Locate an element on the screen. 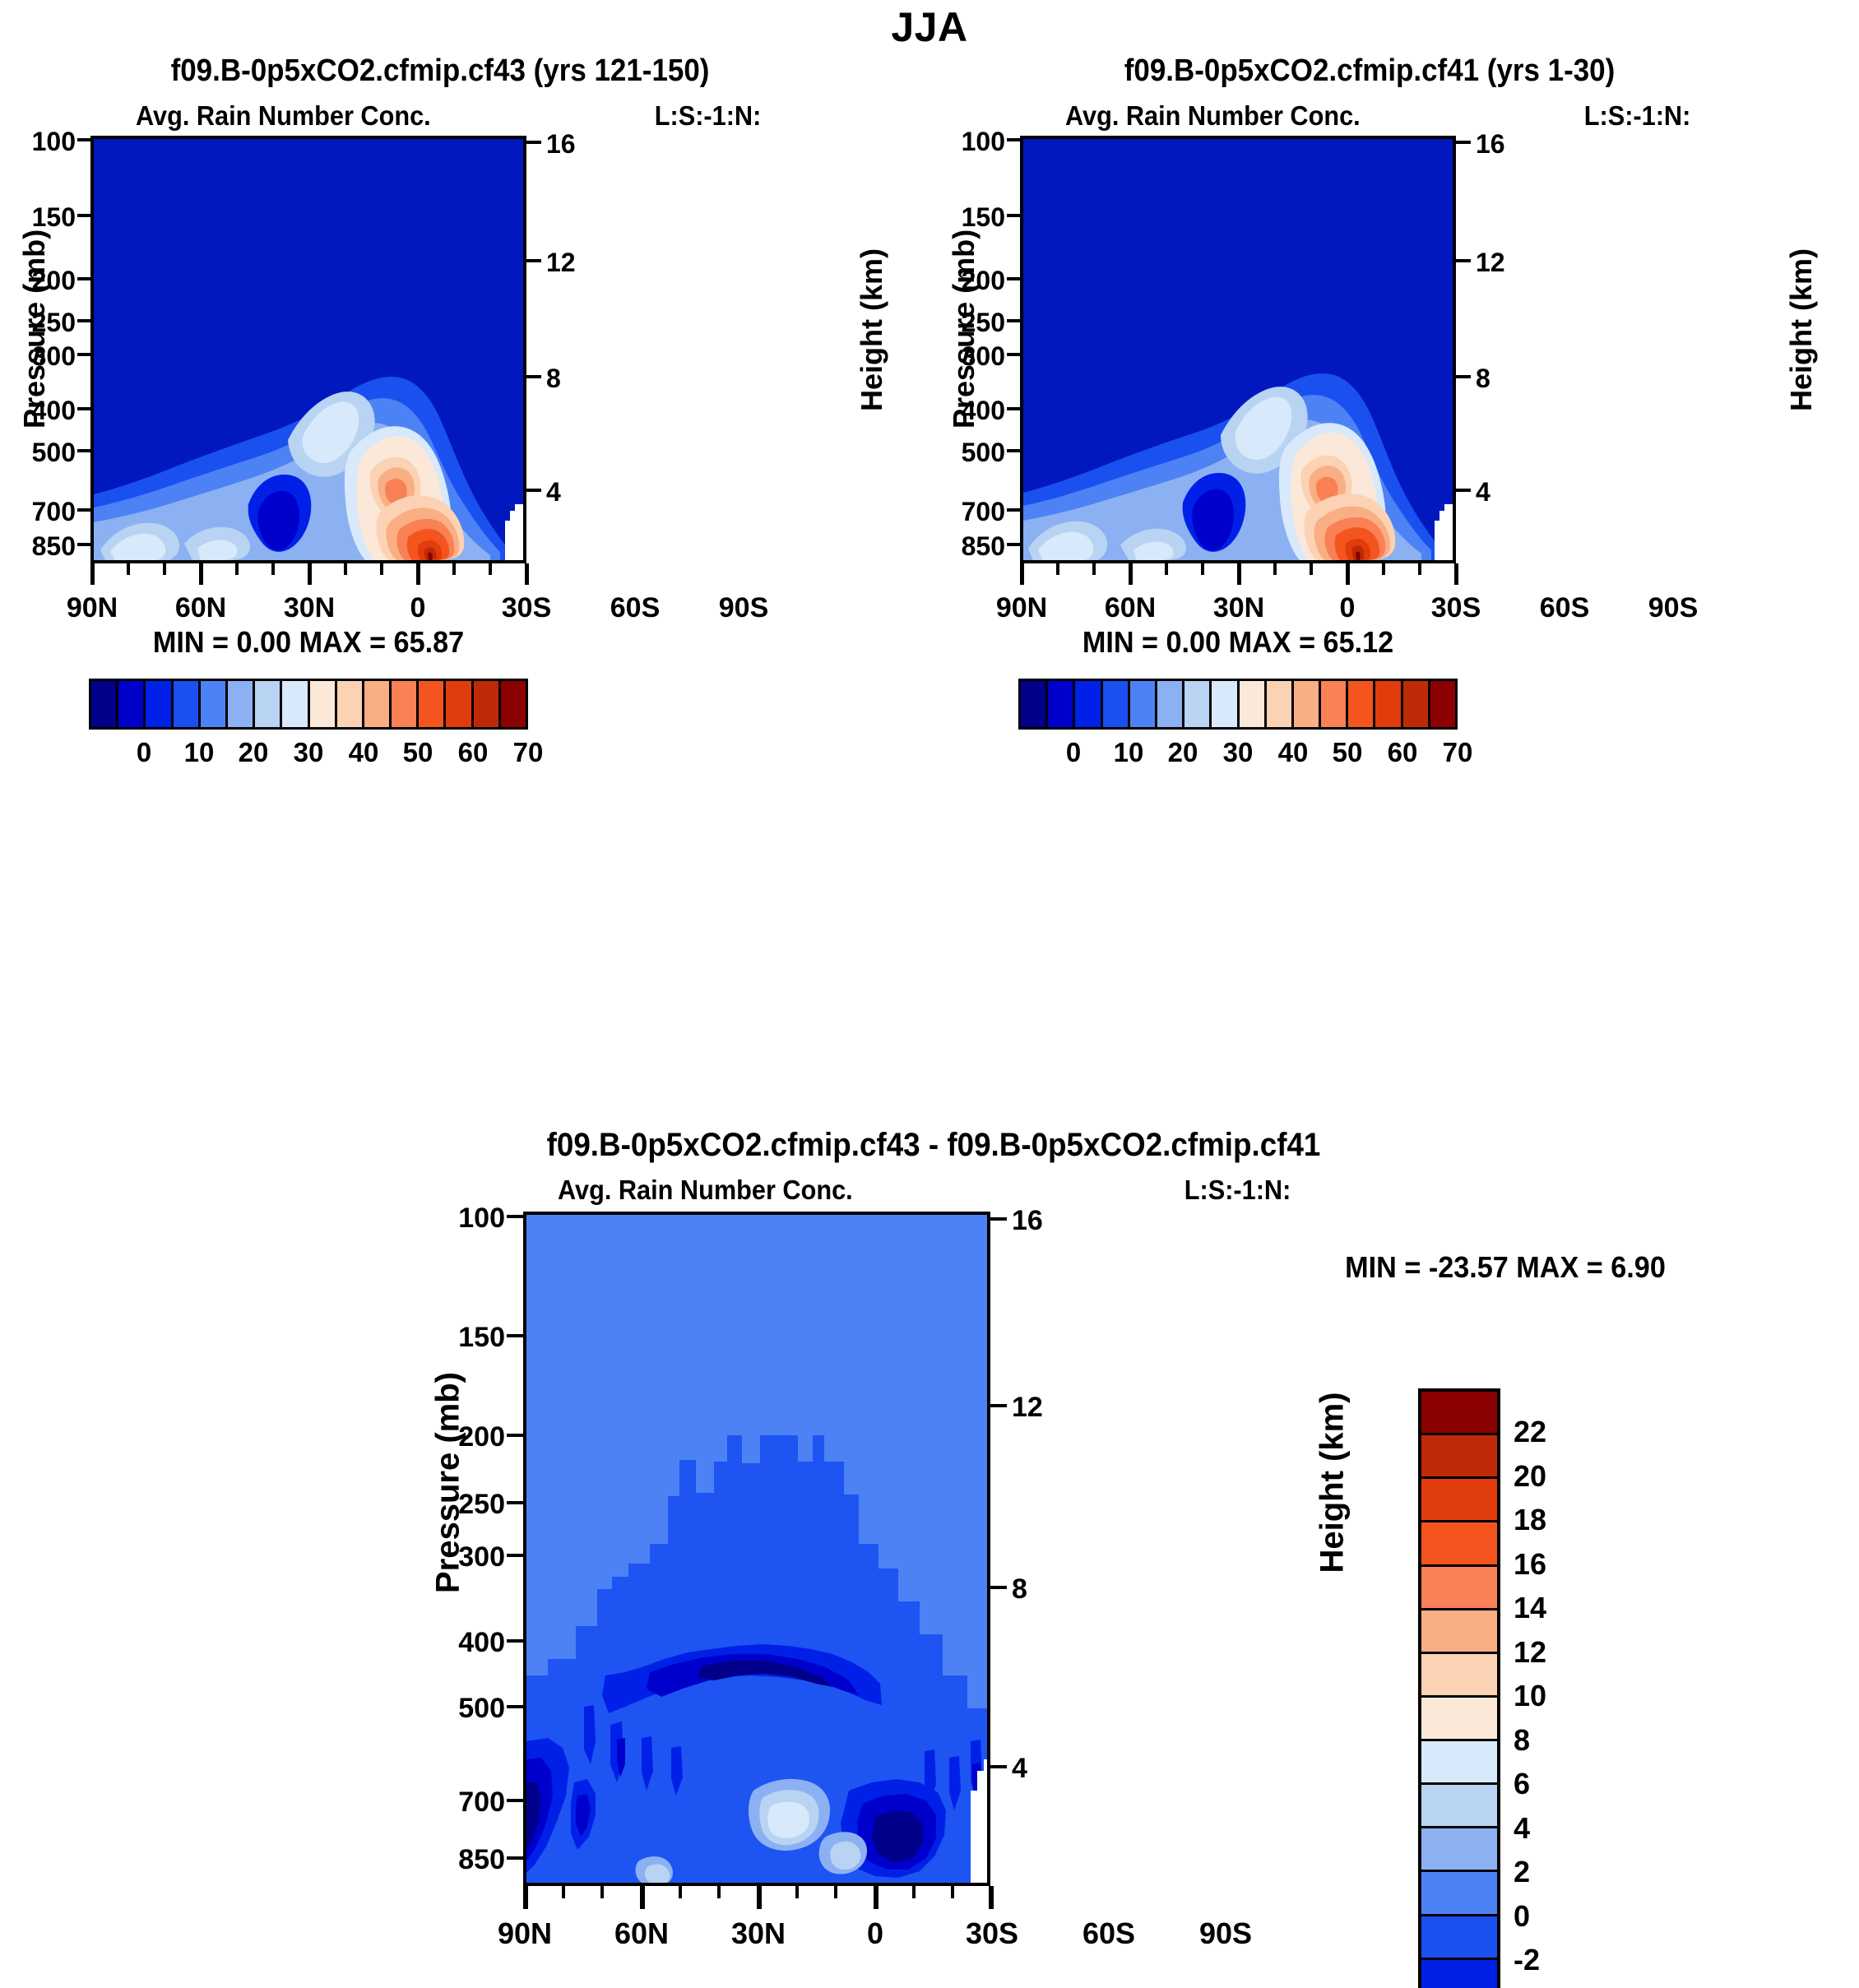  ytick-300: 300 is located at coordinates (983, 356).